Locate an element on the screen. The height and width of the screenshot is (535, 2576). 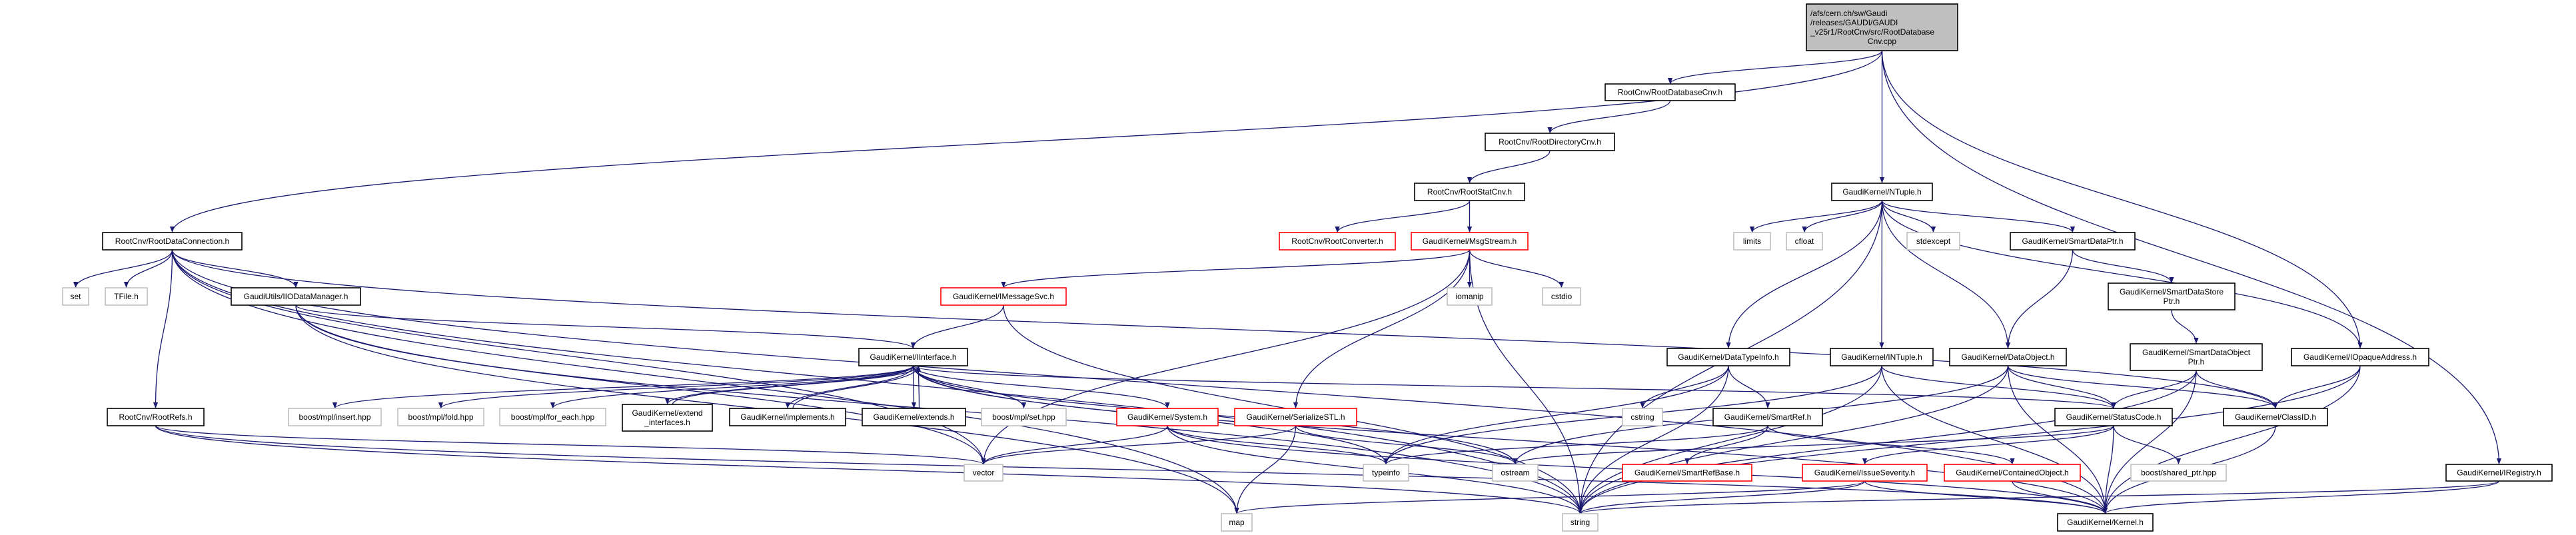
edge-implements-to-iinterface is located at coordinates (857, 387).